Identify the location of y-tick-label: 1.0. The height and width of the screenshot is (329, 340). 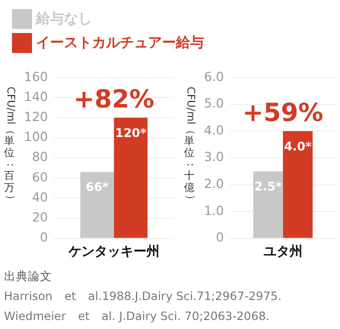
(214, 210).